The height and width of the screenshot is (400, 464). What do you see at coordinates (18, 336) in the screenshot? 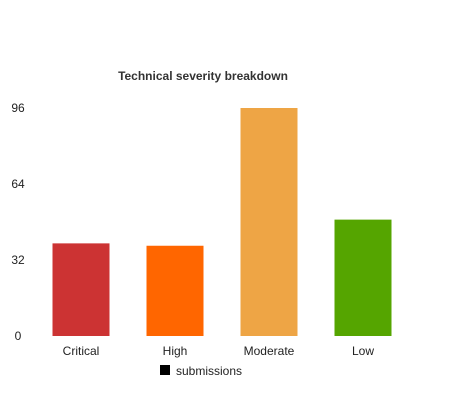
I see `y-tick-label: 0` at bounding box center [18, 336].